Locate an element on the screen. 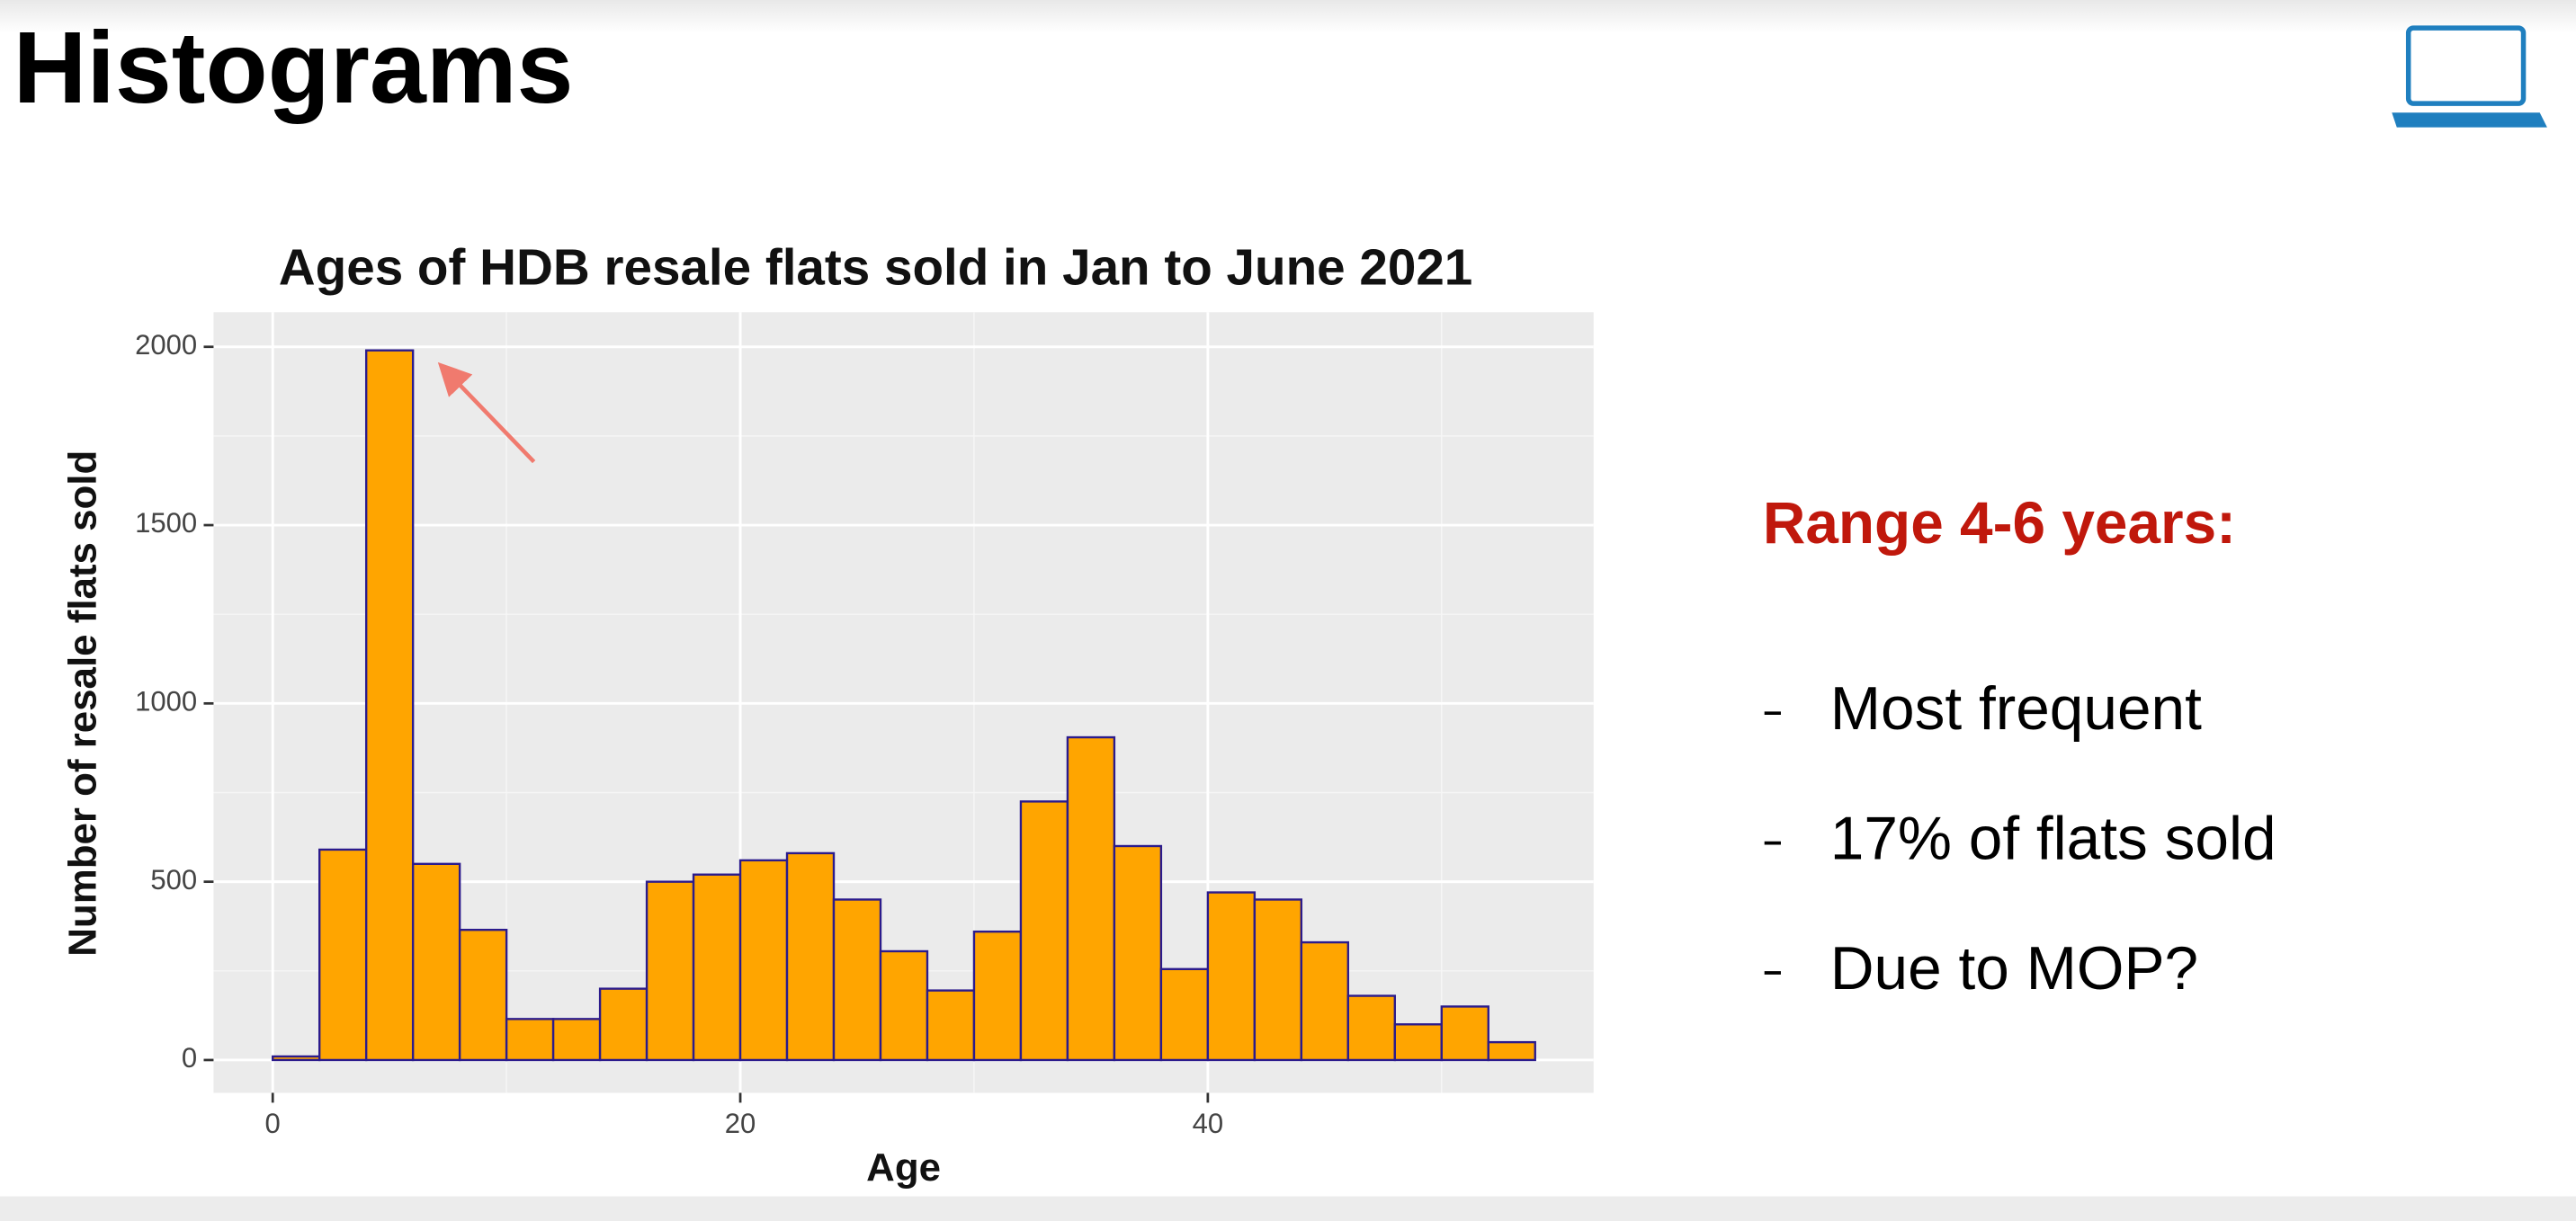  x-tick-label: 0 is located at coordinates (273, 1123).